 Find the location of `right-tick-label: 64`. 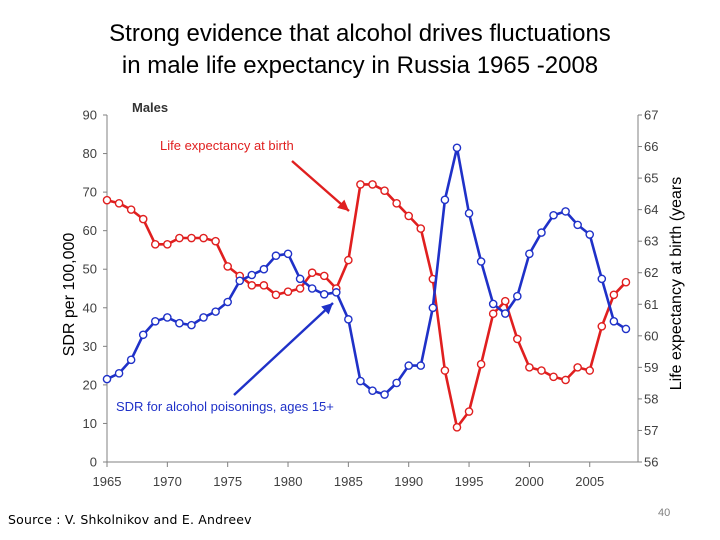

right-tick-label: 64 is located at coordinates (651, 209).